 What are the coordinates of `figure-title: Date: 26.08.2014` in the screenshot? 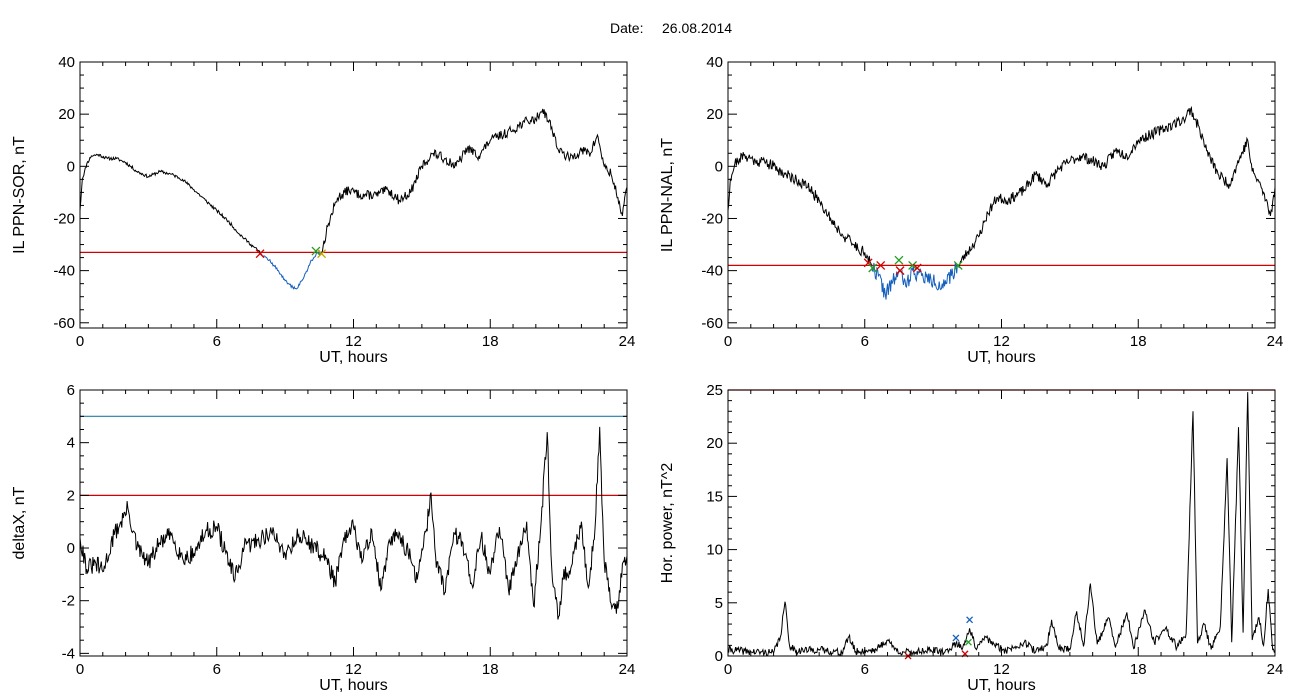 It's located at (671, 28).